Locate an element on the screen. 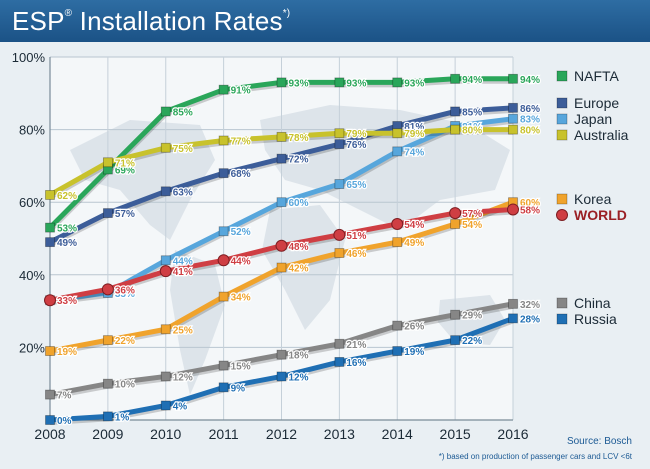 The image size is (650, 469). x-tick-label: 2015 is located at coordinates (455, 434).